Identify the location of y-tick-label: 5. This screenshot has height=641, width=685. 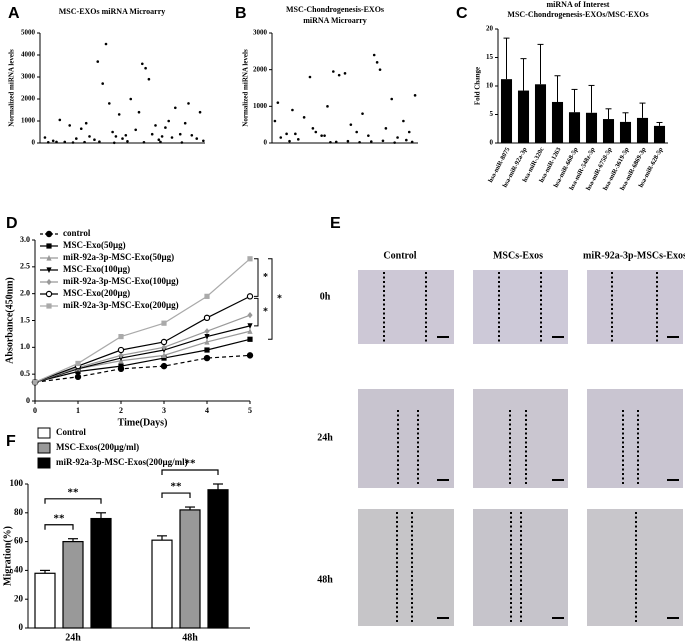
(492, 114).